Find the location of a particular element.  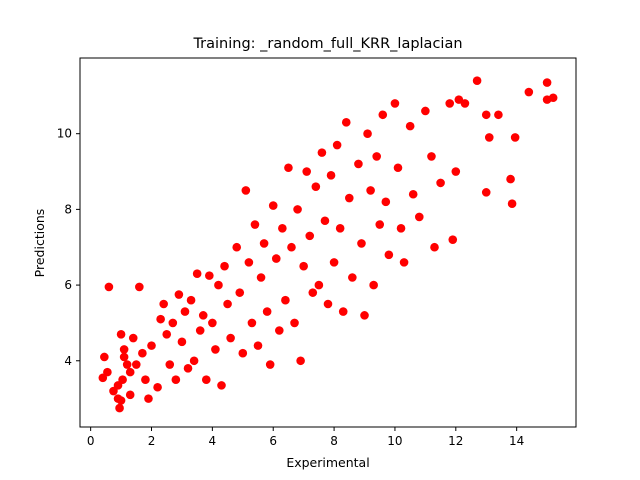

x-tick-label: 2 is located at coordinates (152, 441).